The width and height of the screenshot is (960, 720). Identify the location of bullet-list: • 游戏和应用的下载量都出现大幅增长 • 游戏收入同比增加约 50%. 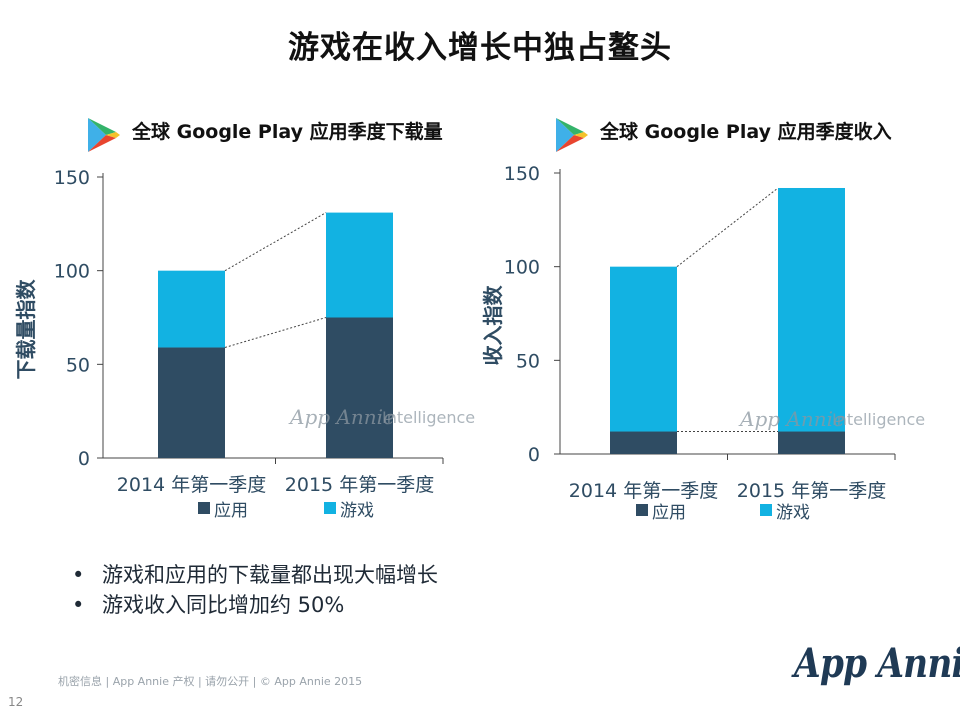
(255, 590).